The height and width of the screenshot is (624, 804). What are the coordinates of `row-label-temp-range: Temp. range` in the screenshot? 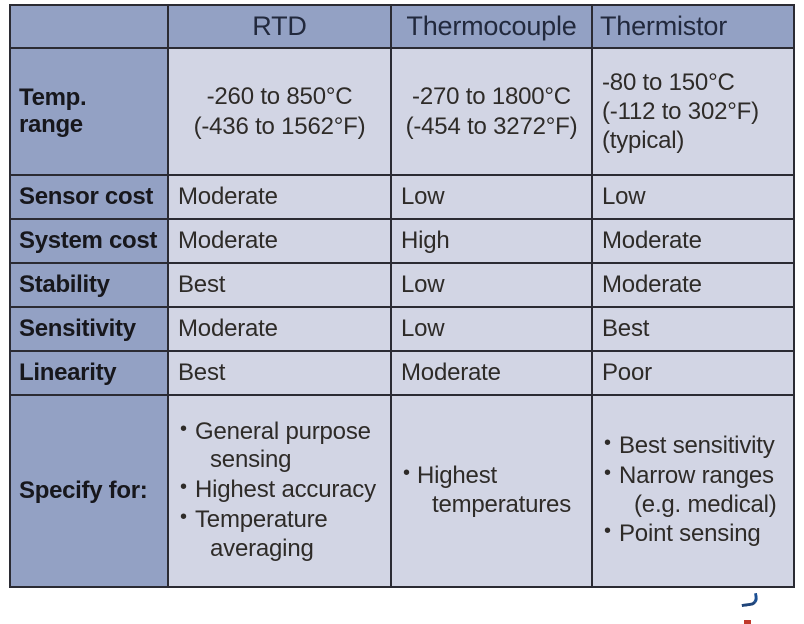 It's located at (89, 111).